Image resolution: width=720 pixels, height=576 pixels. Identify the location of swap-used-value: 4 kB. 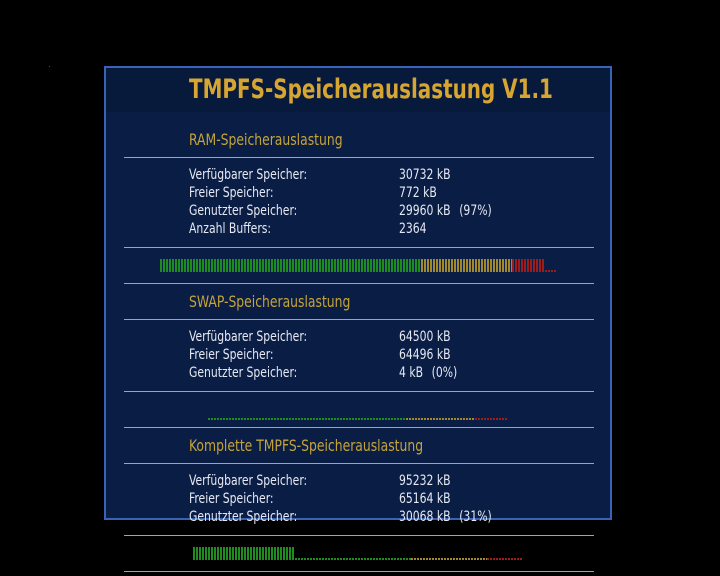
(411, 373).